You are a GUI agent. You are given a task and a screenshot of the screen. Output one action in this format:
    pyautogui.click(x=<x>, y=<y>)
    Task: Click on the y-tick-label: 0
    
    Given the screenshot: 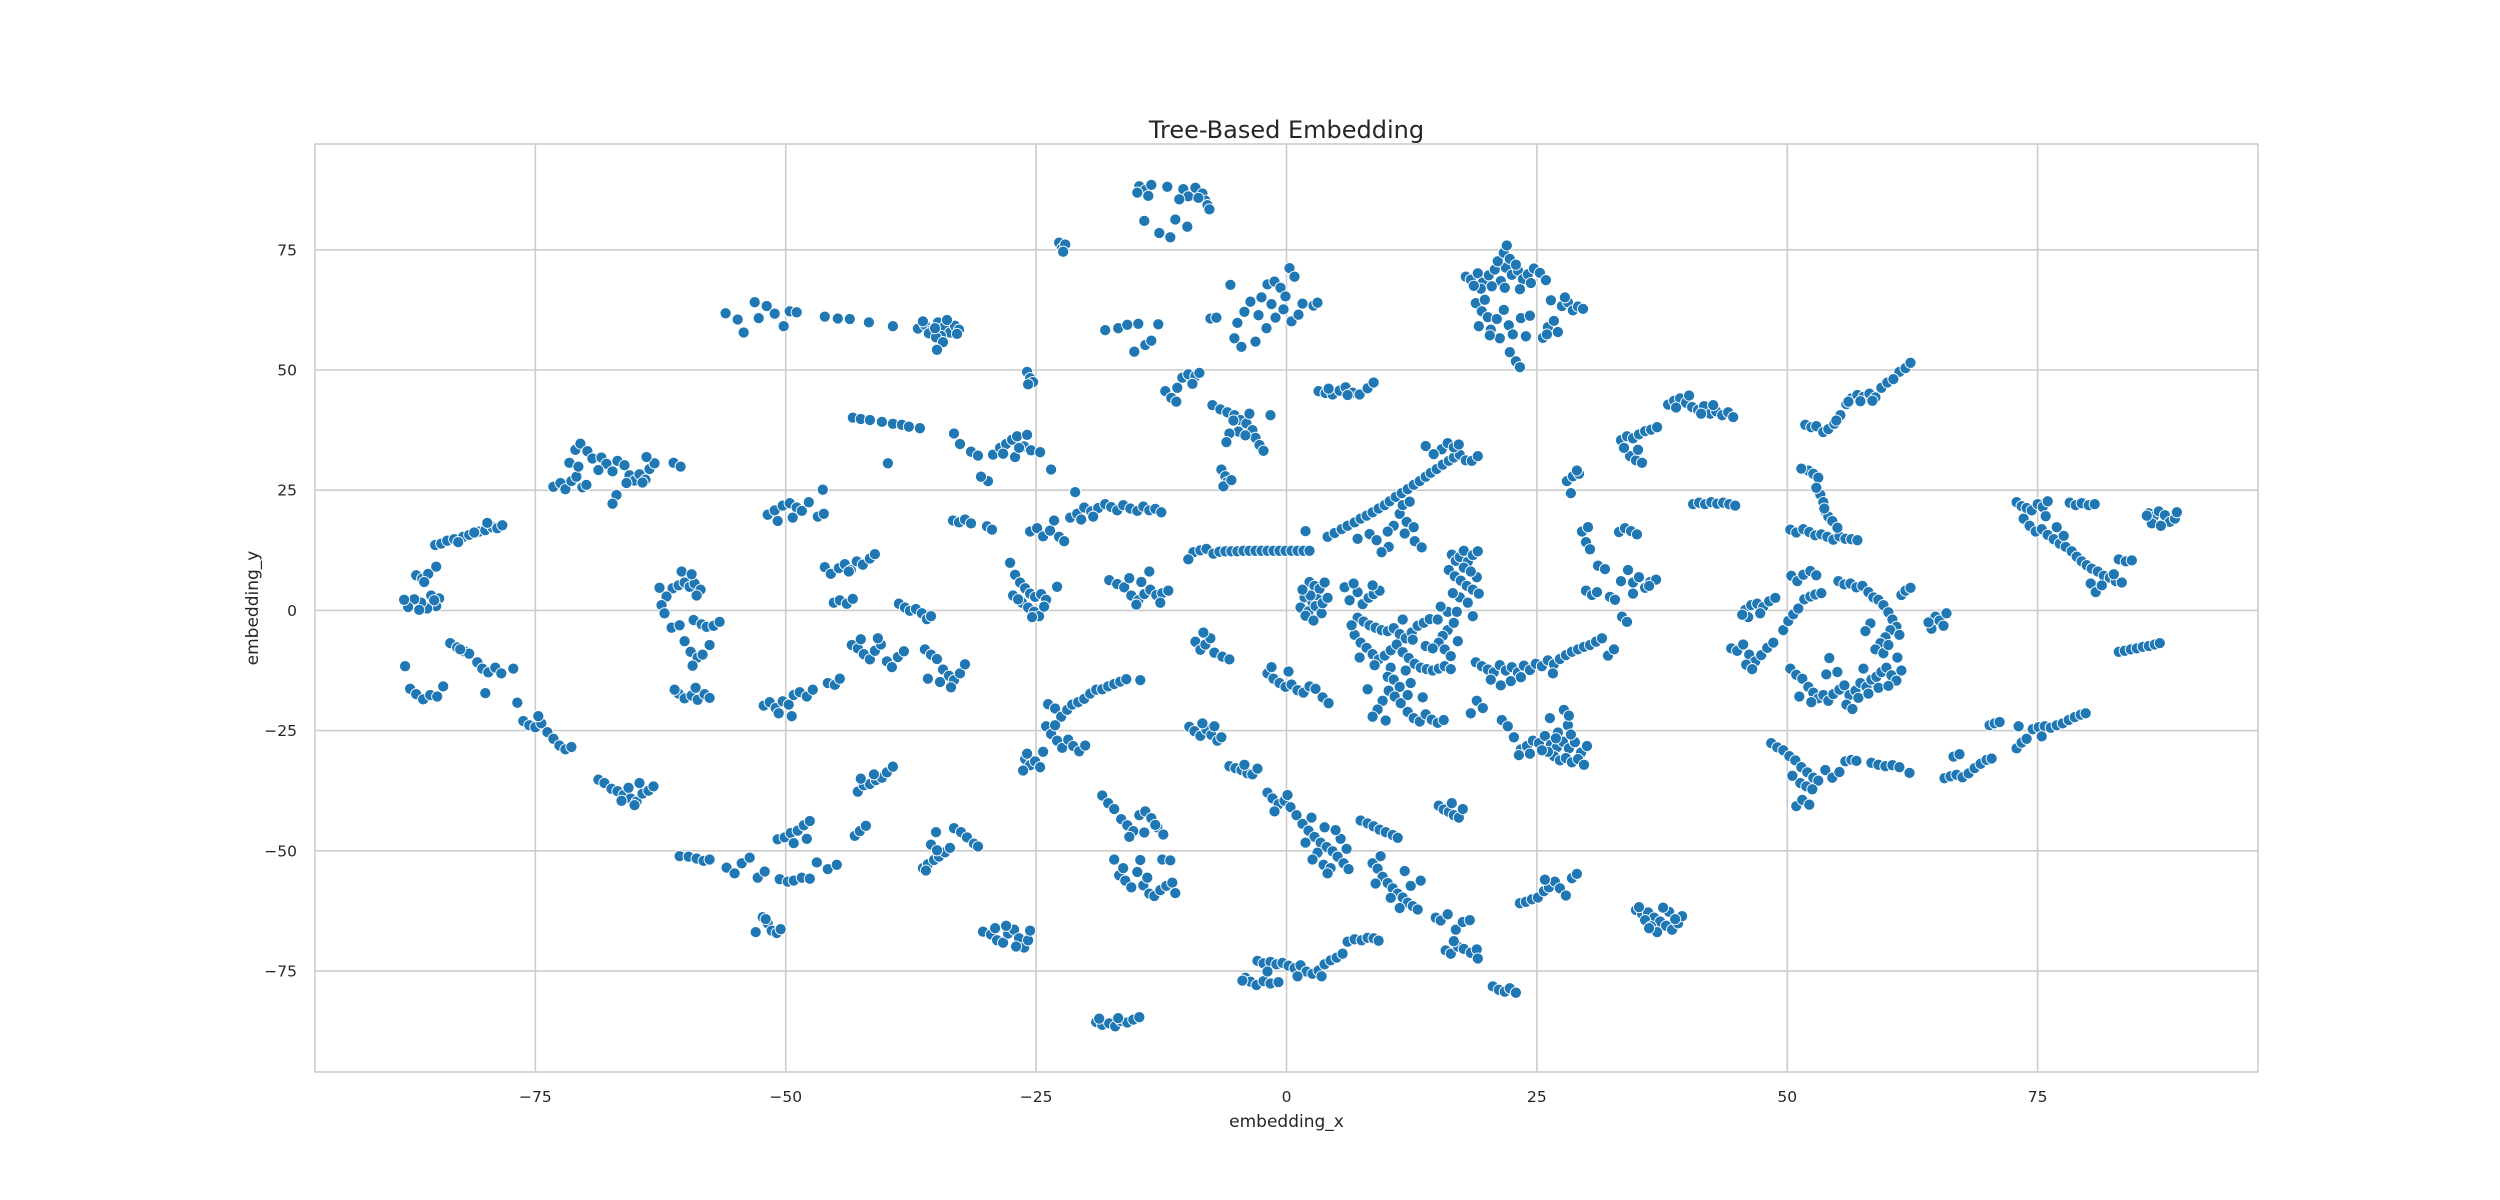 What is the action you would take?
    pyautogui.click(x=292, y=611)
    